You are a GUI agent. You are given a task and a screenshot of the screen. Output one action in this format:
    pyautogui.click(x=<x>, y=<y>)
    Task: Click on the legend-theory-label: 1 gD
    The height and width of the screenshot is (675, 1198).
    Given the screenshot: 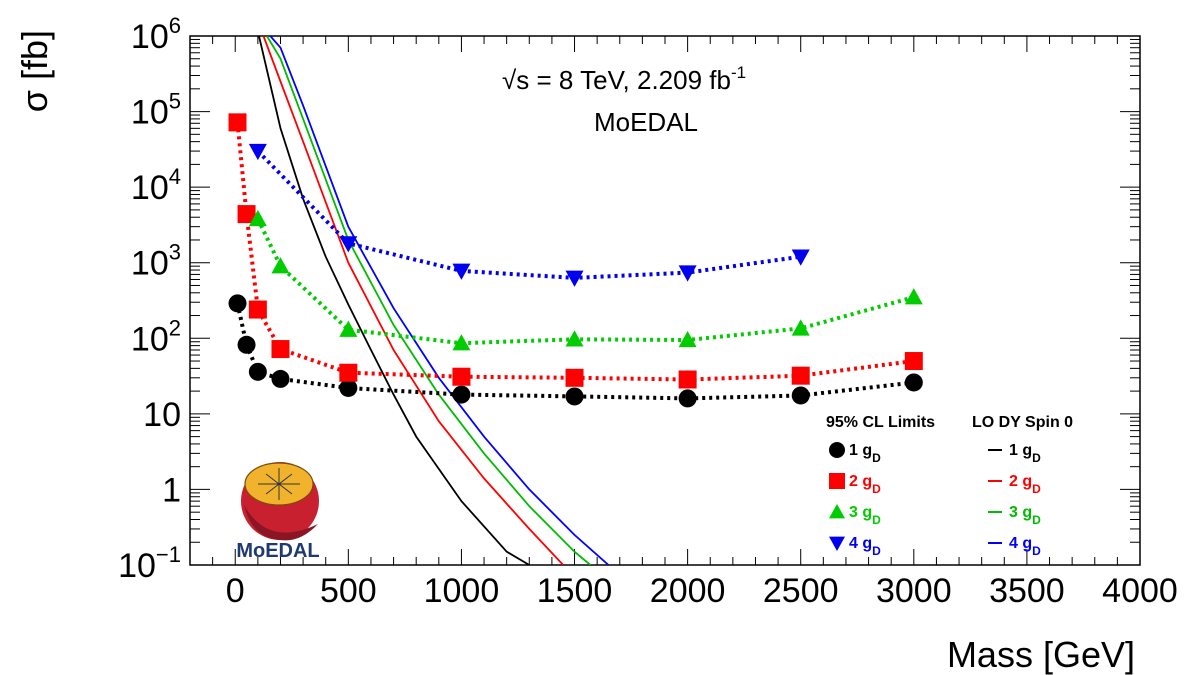 What is the action you would take?
    pyautogui.click(x=1025, y=453)
    